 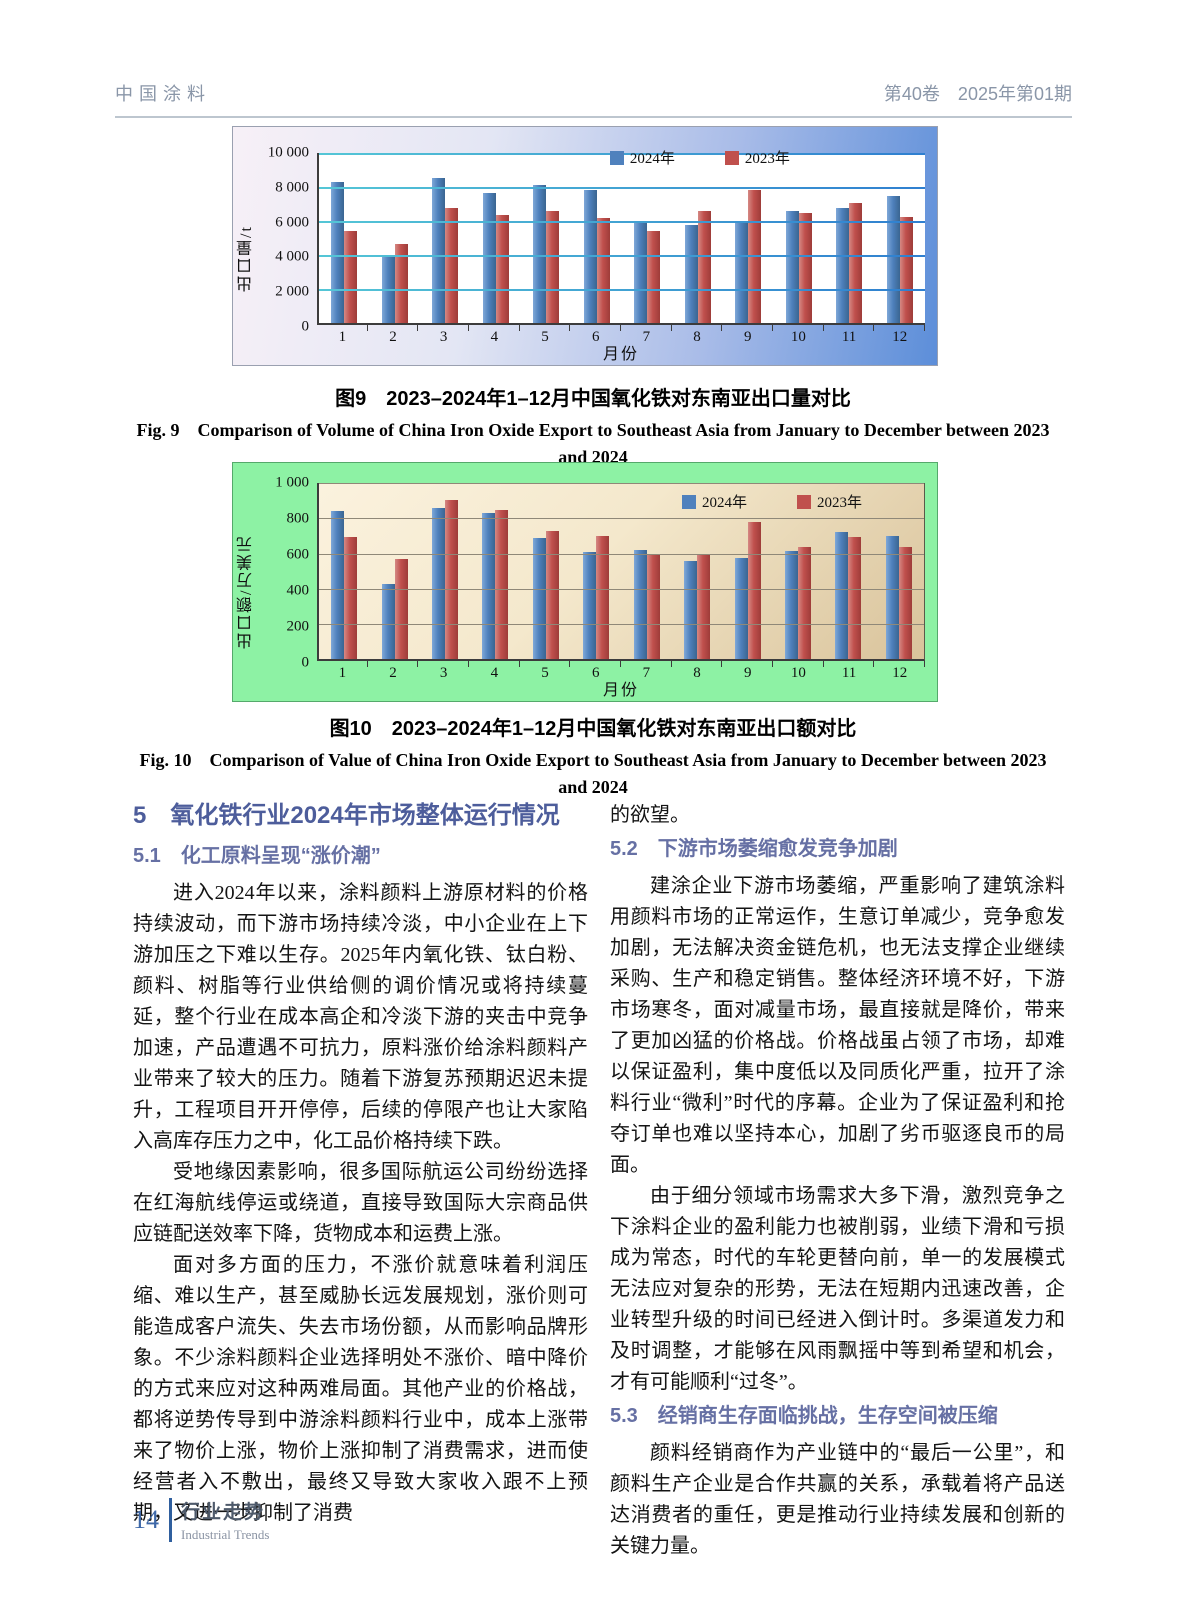 What do you see at coordinates (593, 399) in the screenshot?
I see `figure9-caption-zh: 图9 2023–2024年1–12月中国氧化铁对东南亚出口量对比` at bounding box center [593, 399].